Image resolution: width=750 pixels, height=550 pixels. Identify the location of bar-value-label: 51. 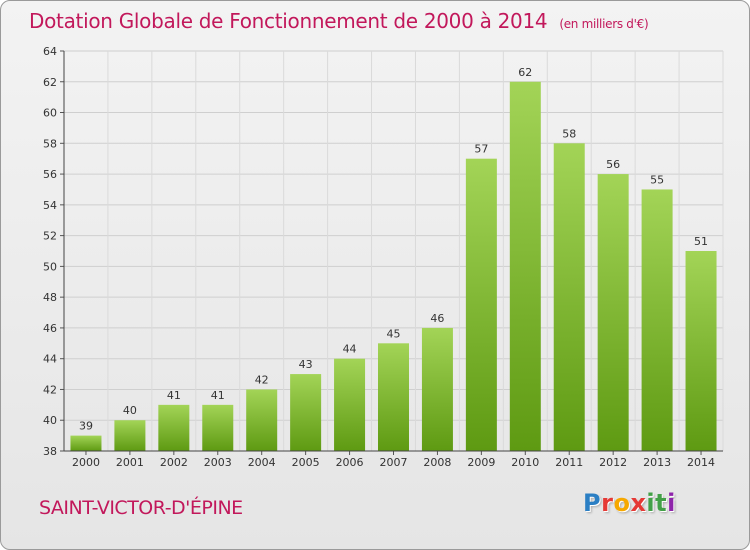
(701, 241).